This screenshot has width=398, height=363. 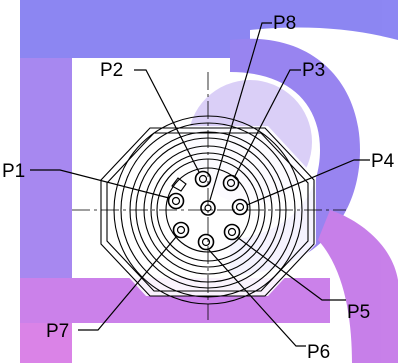 I want to click on pin-contact-p2-core, so click(x=203, y=179).